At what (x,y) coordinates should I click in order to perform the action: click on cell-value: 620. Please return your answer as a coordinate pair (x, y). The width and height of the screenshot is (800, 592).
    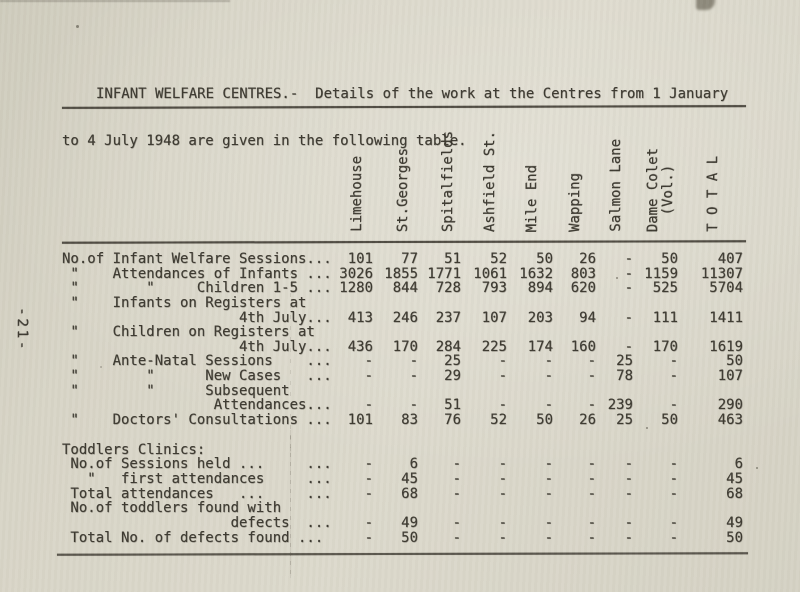
    Looking at the image, I should click on (583, 288).